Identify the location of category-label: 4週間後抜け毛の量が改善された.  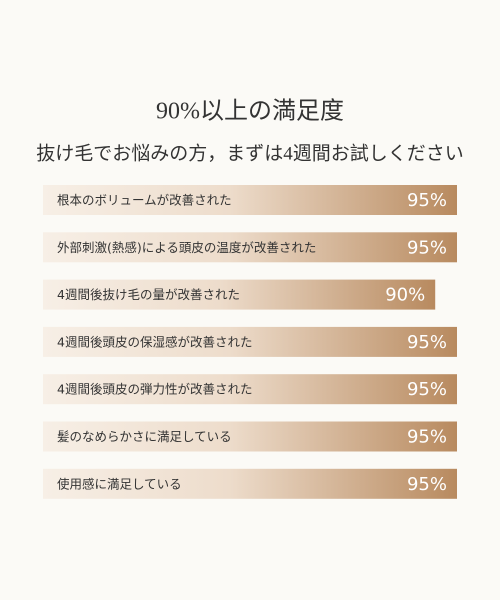
(148, 294).